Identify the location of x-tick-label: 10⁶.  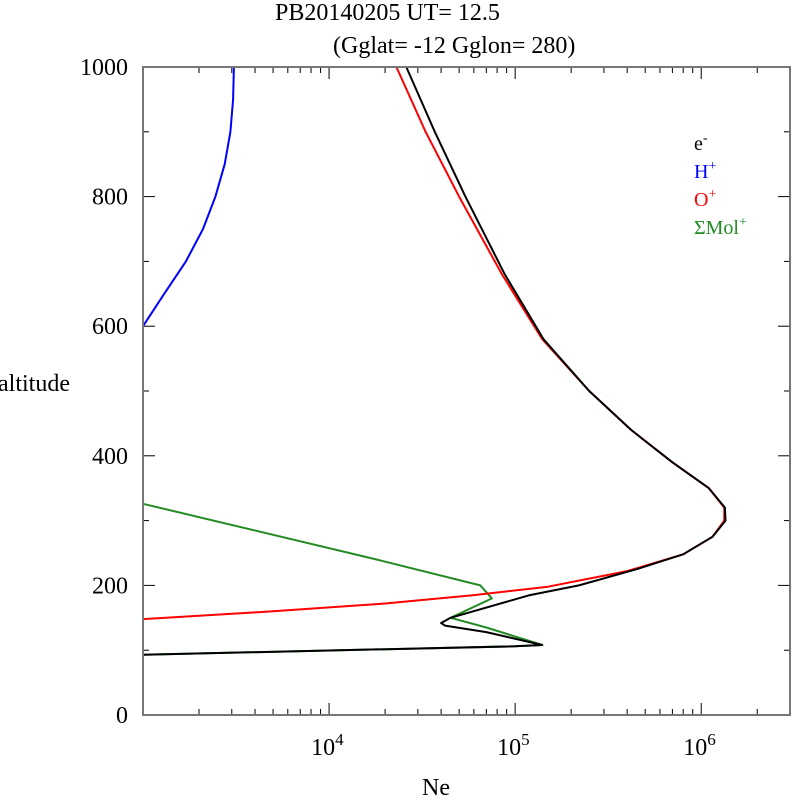
(699, 745).